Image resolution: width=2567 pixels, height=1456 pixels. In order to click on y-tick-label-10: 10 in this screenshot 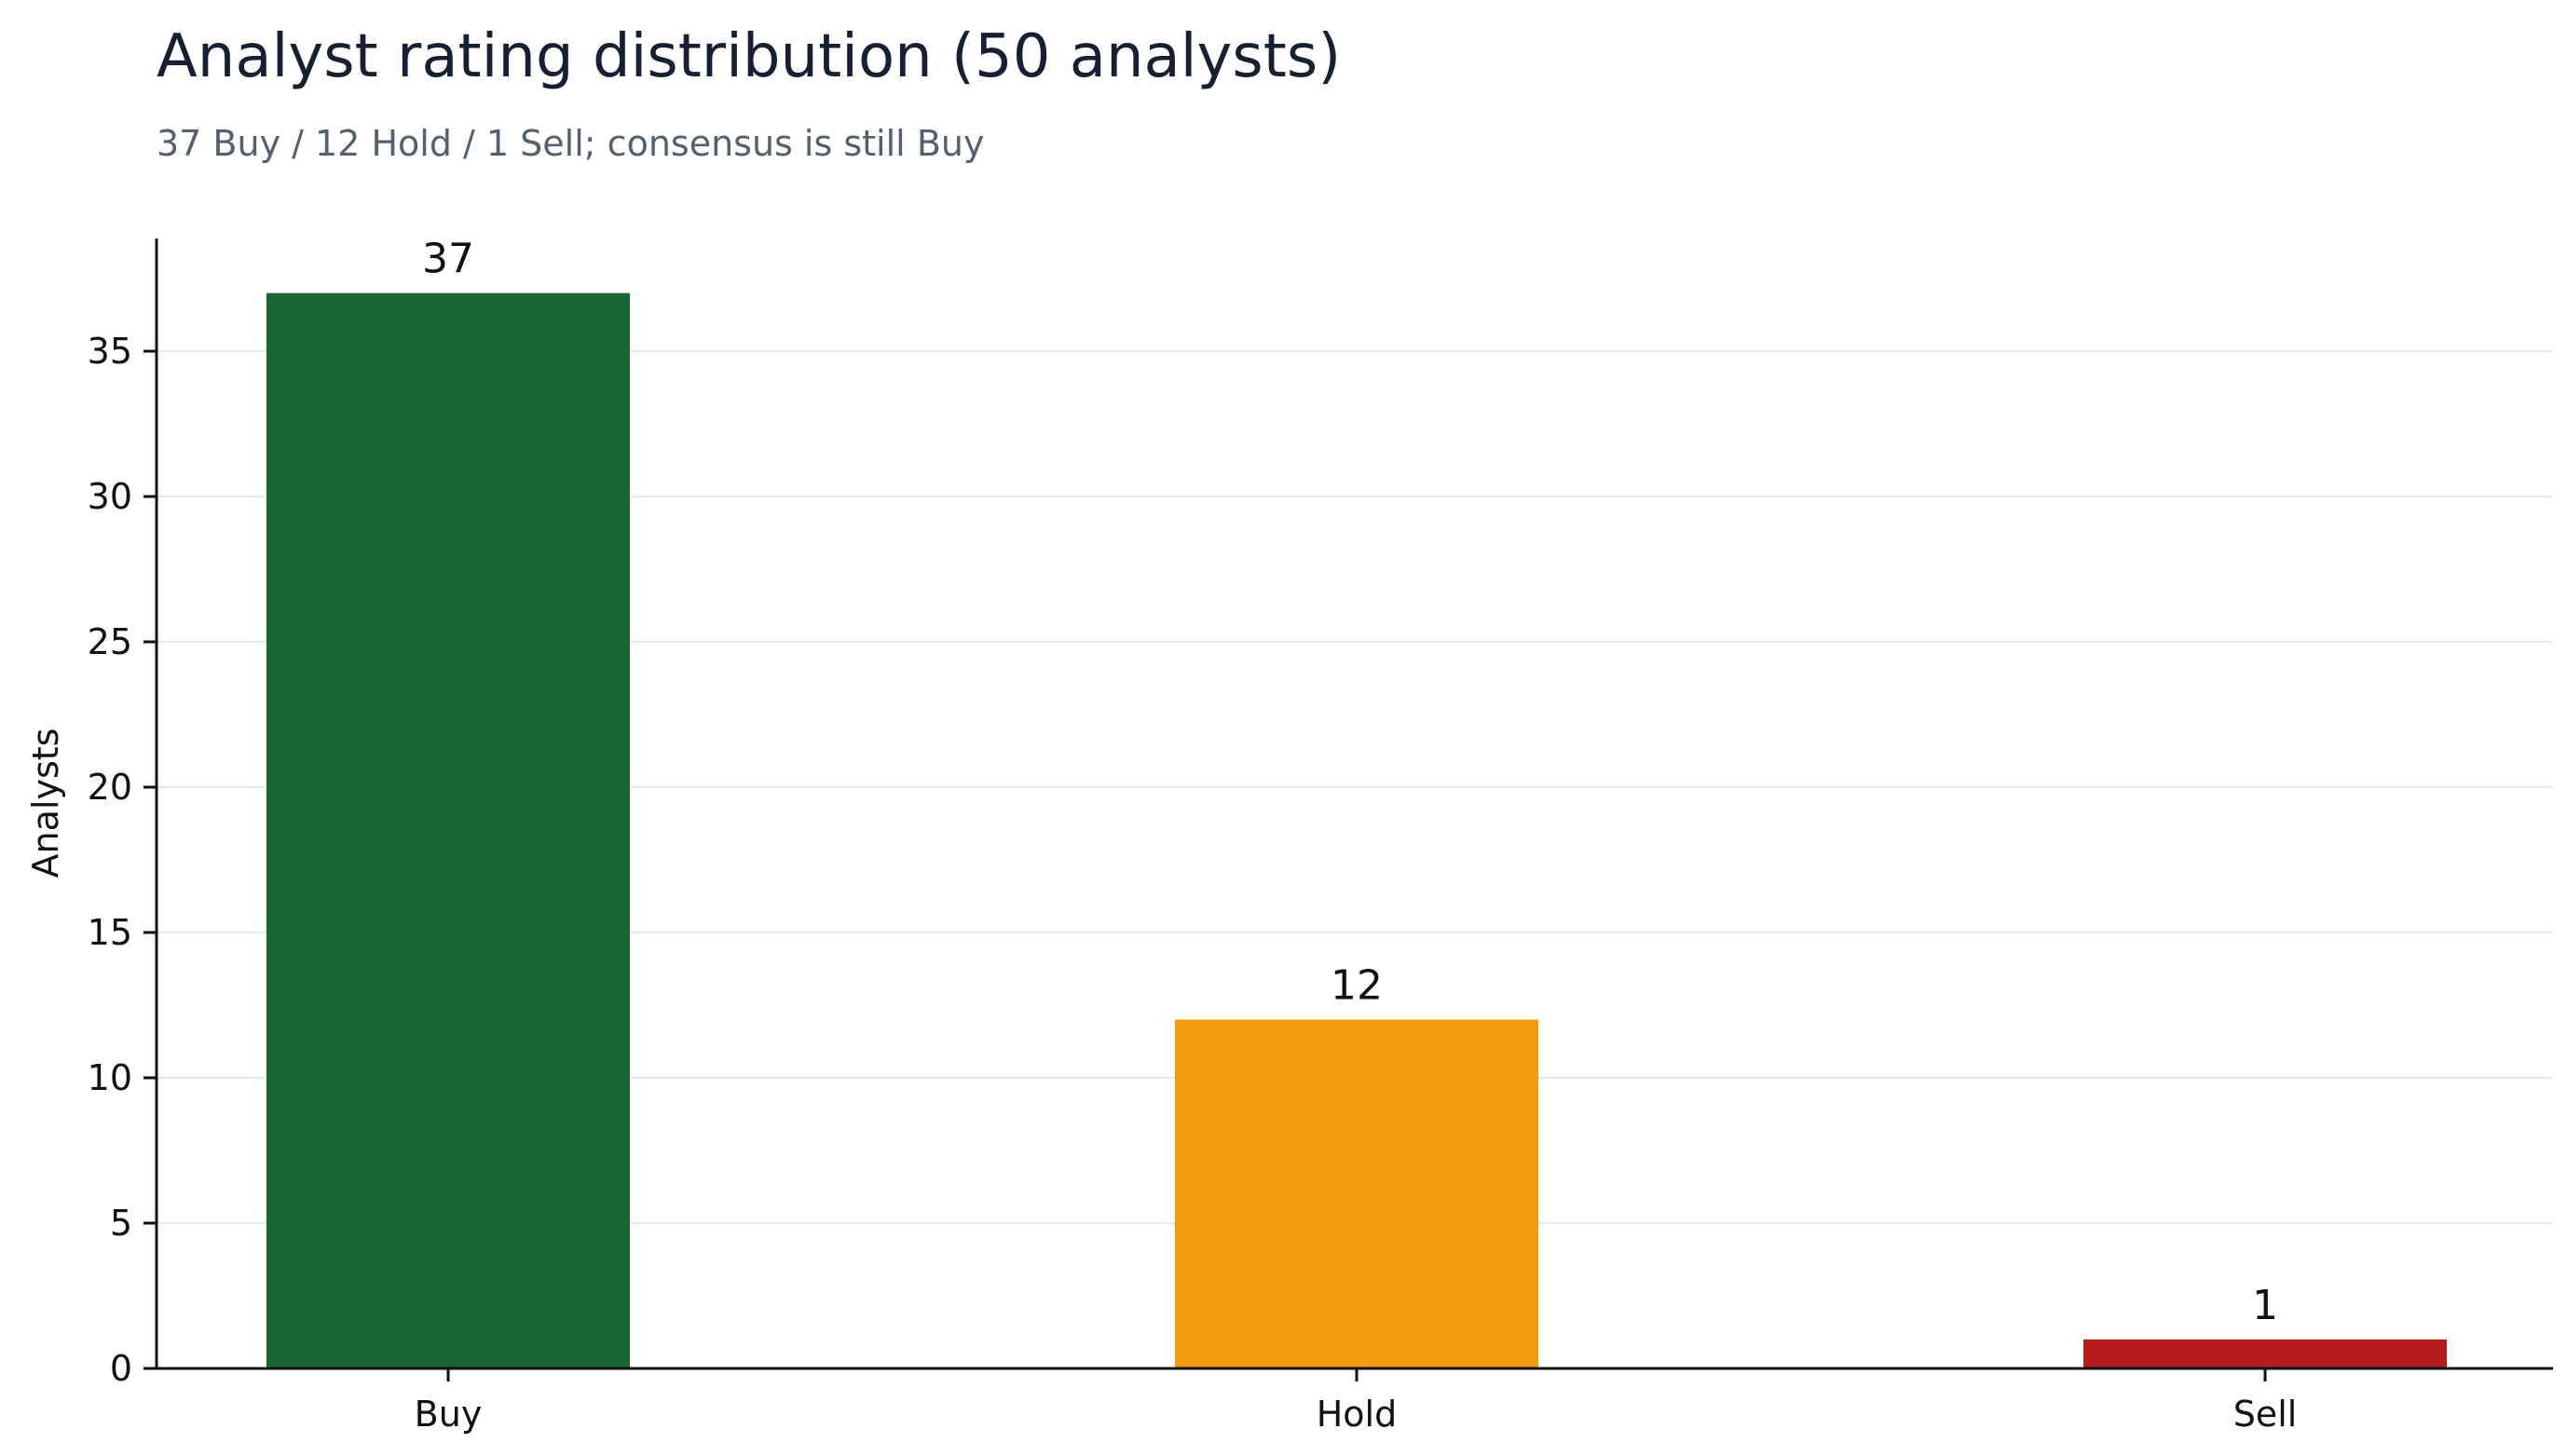, I will do `click(110, 1077)`.